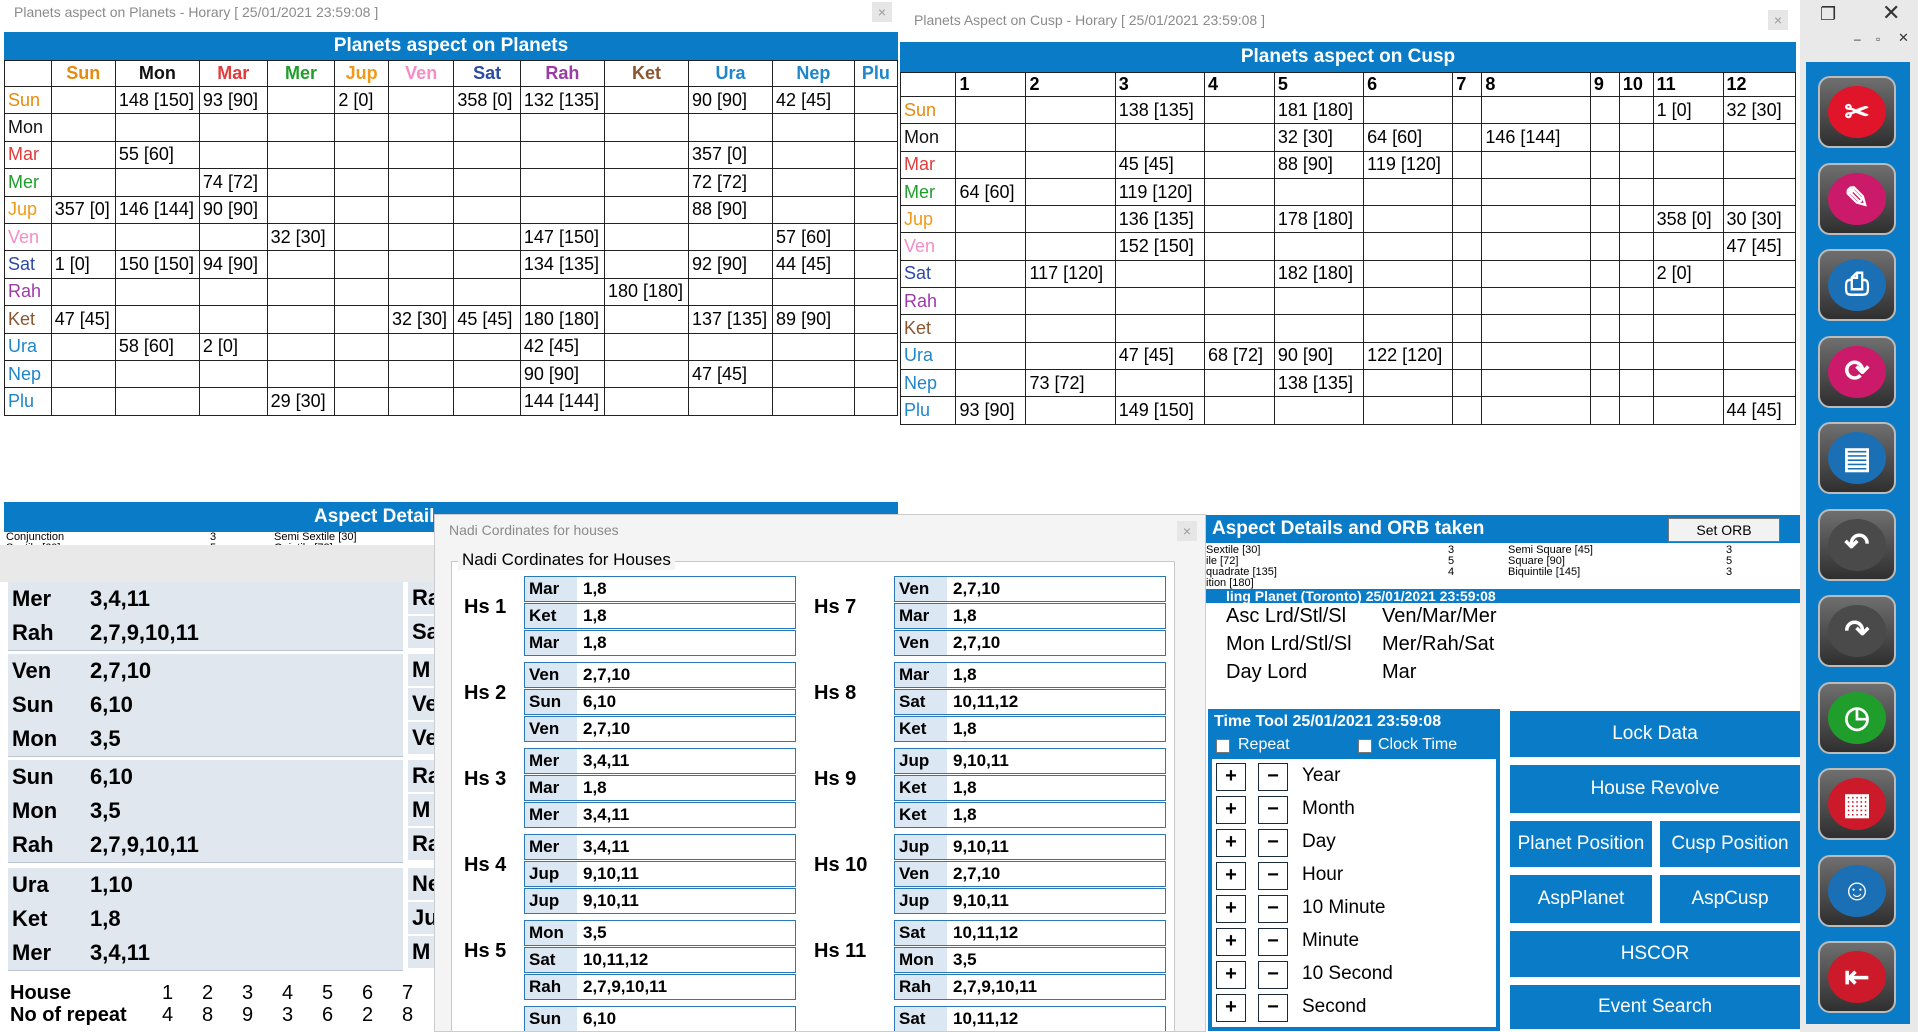  I want to click on planet-position-button: Planet Position, so click(1581, 844).